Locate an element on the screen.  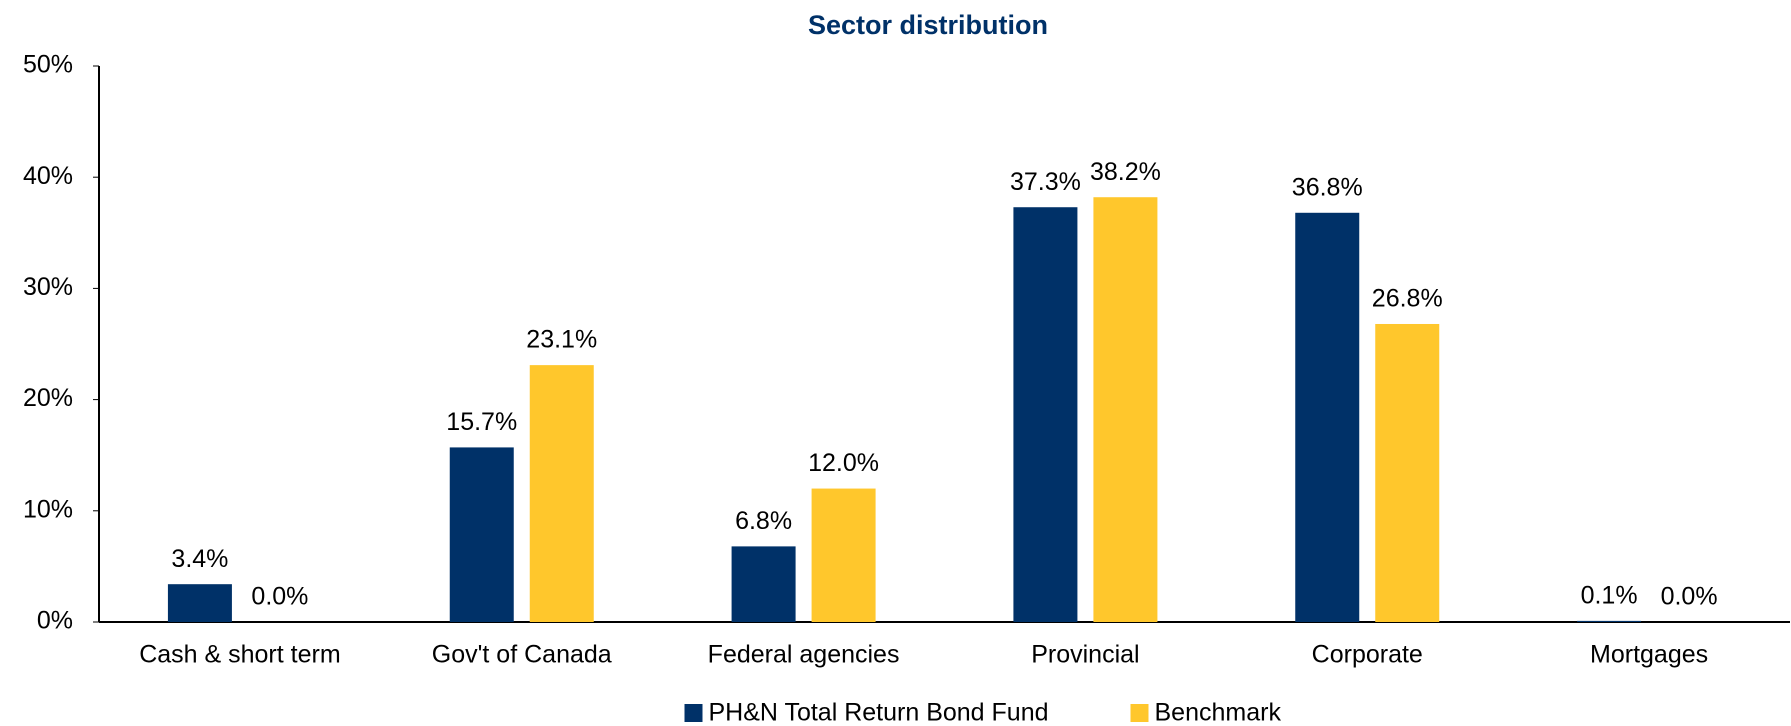
data-label: 23.1% is located at coordinates (561, 340).